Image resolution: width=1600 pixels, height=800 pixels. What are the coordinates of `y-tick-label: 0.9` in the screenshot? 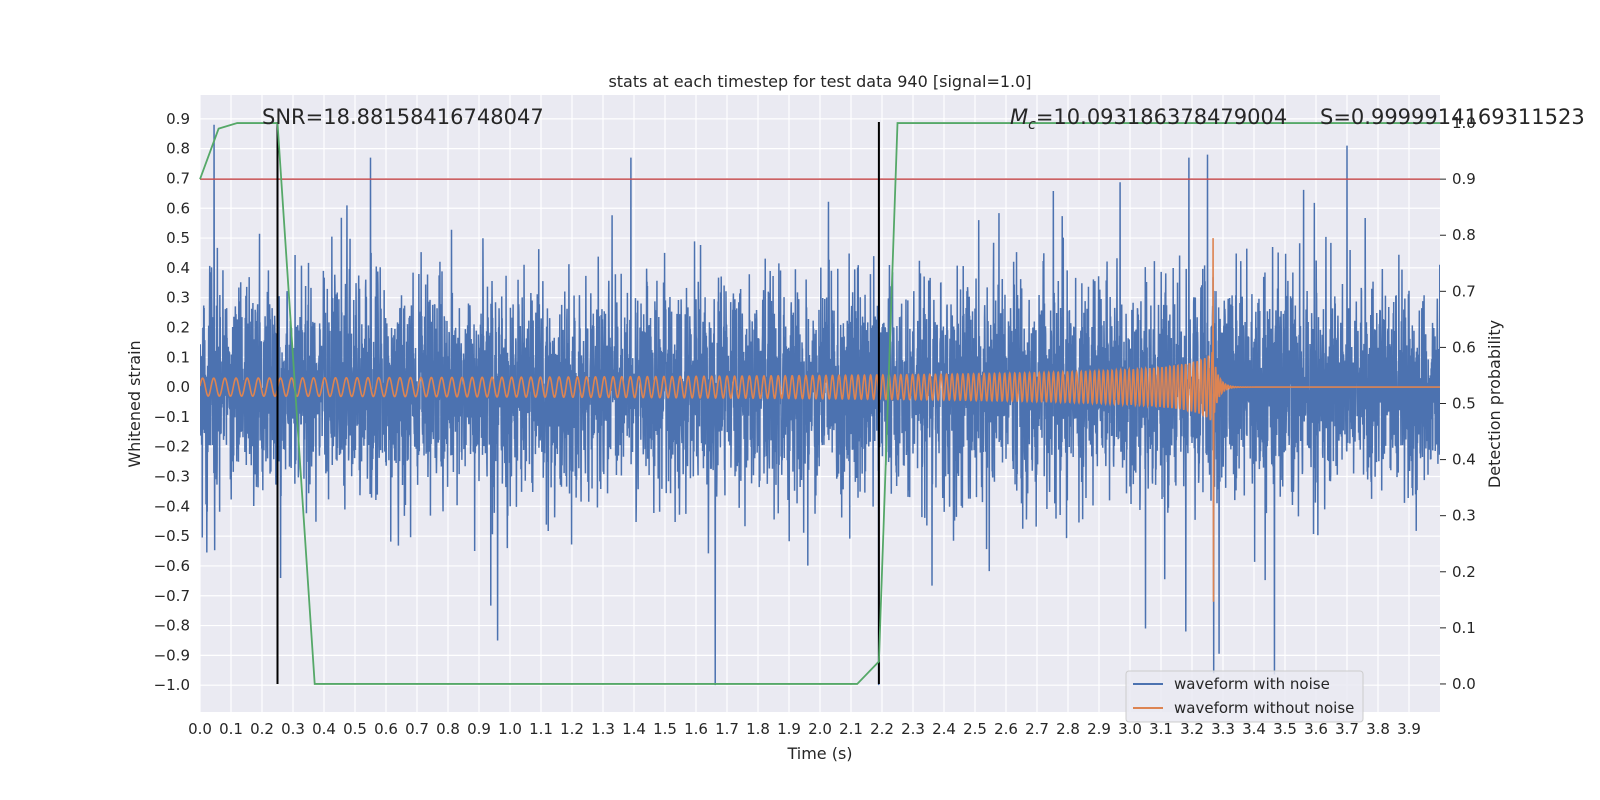 It's located at (178, 119).